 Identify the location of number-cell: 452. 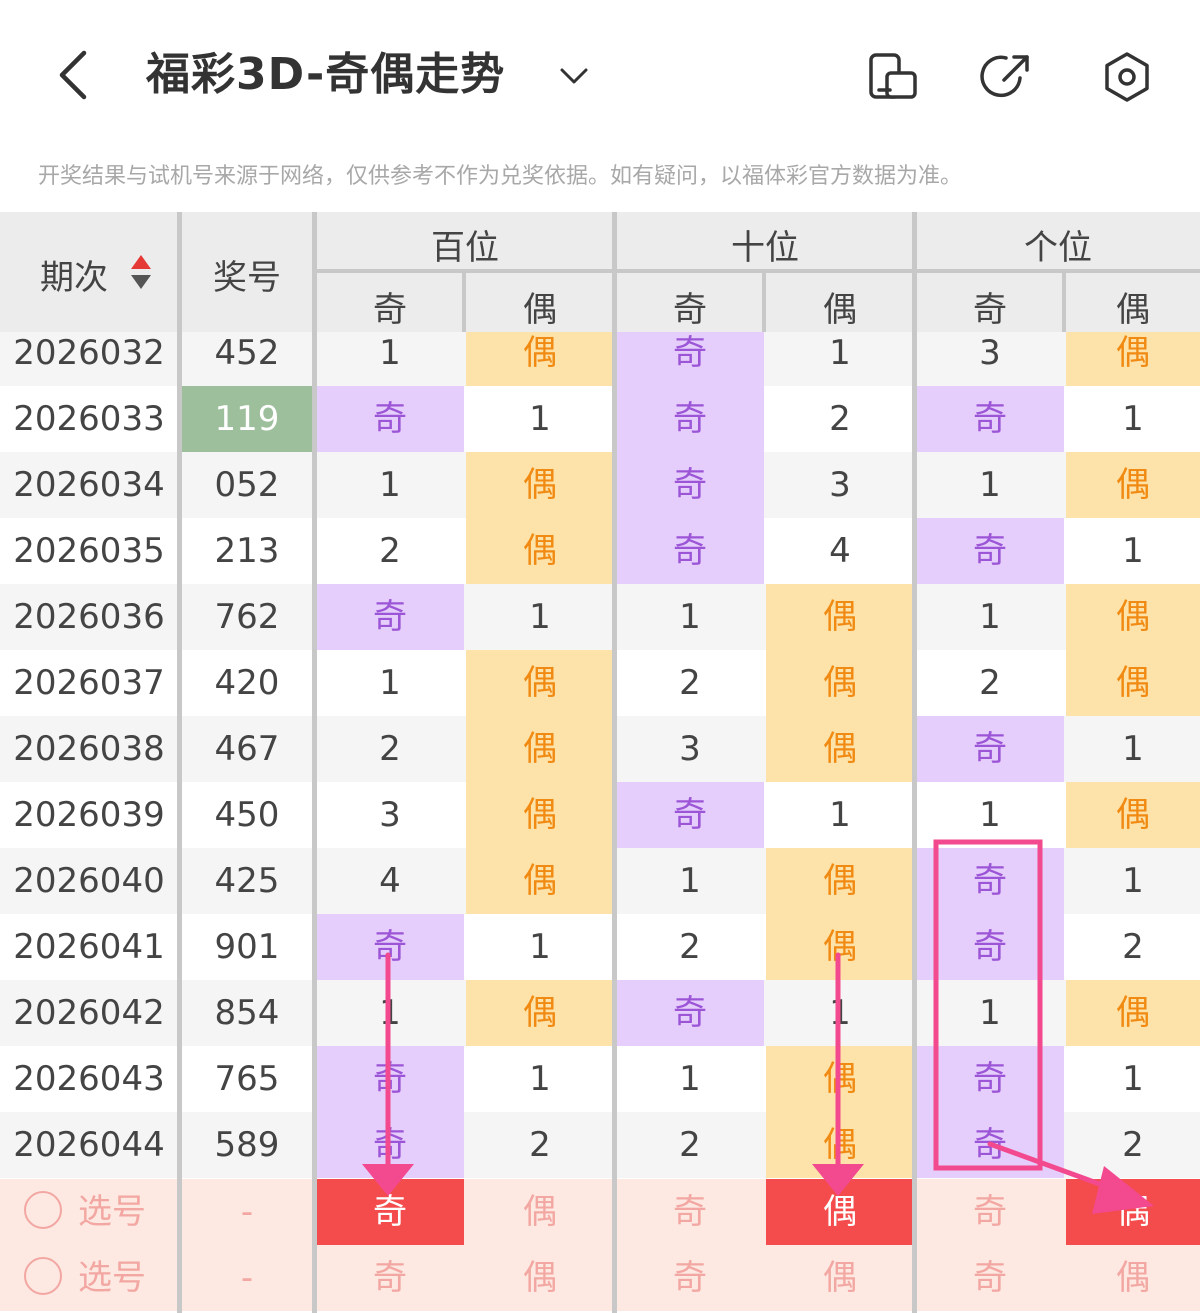
(247, 353).